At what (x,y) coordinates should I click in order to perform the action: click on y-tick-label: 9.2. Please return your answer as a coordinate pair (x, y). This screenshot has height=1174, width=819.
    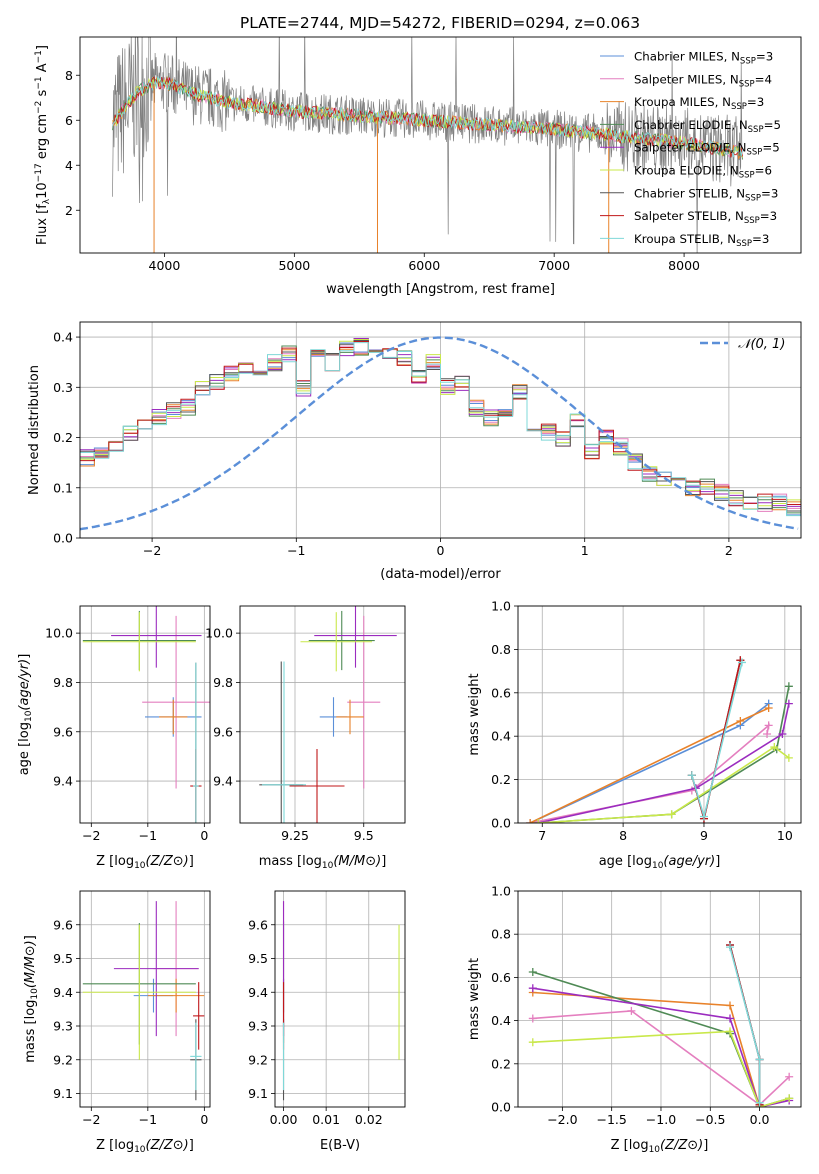
    Looking at the image, I should click on (63, 1059).